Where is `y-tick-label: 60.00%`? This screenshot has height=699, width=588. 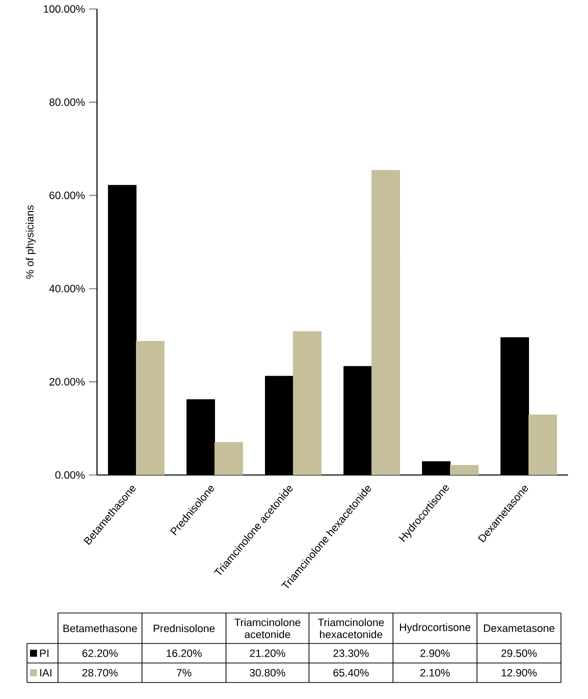
y-tick-label: 60.00% is located at coordinates (67, 196).